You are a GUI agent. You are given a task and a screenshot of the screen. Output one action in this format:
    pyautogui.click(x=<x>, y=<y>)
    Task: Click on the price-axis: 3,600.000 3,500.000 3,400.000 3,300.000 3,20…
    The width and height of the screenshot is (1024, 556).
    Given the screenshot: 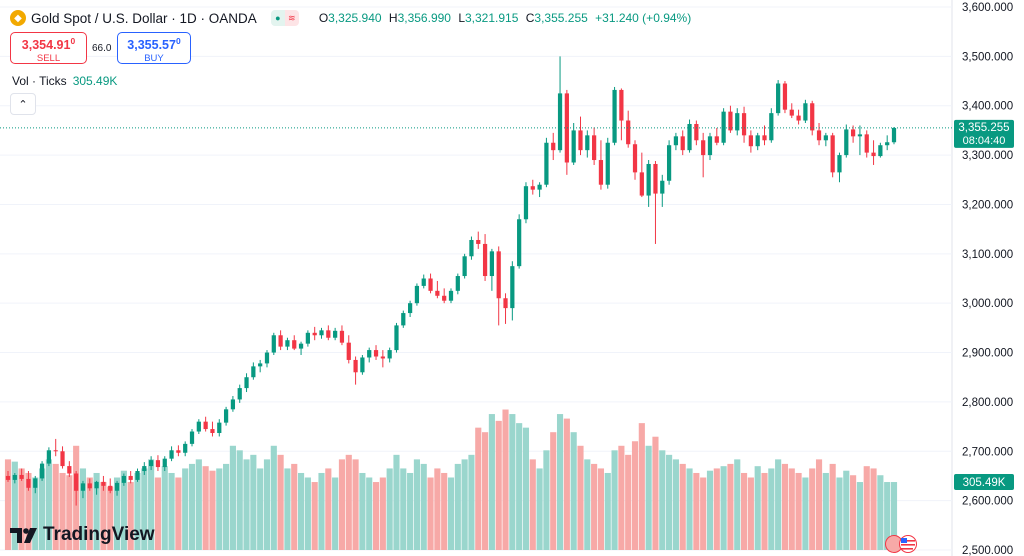 What is the action you would take?
    pyautogui.click(x=987, y=279)
    